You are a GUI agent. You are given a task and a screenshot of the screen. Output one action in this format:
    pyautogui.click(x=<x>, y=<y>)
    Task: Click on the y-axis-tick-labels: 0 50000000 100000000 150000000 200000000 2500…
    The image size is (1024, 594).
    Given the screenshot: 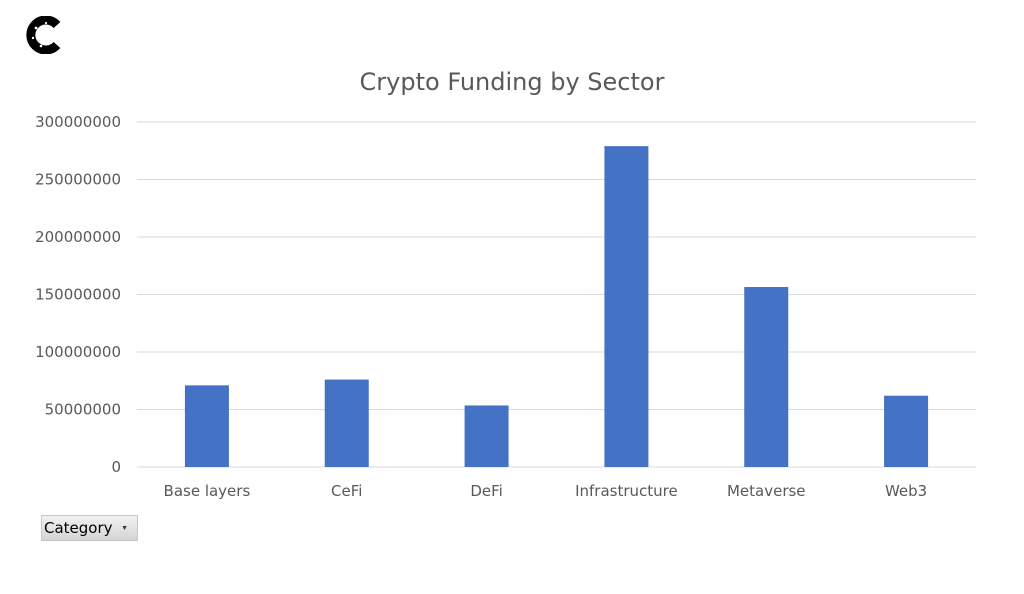 What is the action you would take?
    pyautogui.click(x=78, y=294)
    